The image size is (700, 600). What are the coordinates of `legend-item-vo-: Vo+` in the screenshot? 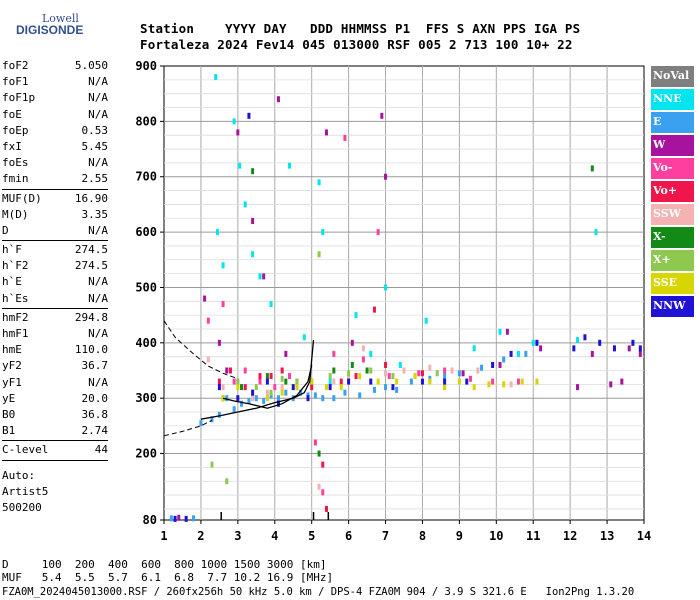 It's located at (672, 192).